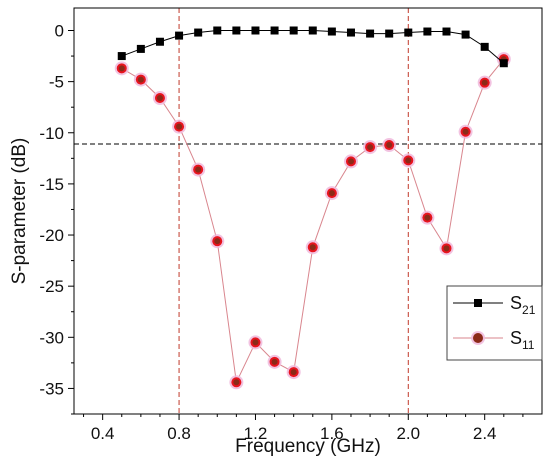  What do you see at coordinates (51, 388) in the screenshot?
I see `y-tick-label: -35` at bounding box center [51, 388].